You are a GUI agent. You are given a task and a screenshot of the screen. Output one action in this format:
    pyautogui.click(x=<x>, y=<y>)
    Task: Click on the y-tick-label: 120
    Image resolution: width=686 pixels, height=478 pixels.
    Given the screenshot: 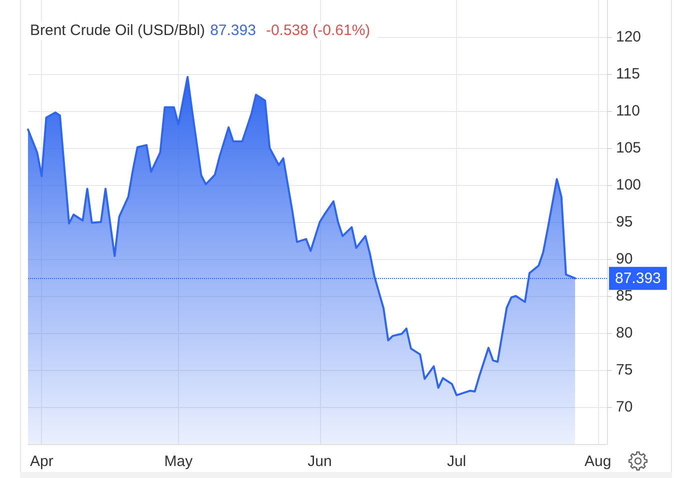 What is the action you would take?
    pyautogui.click(x=629, y=37)
    